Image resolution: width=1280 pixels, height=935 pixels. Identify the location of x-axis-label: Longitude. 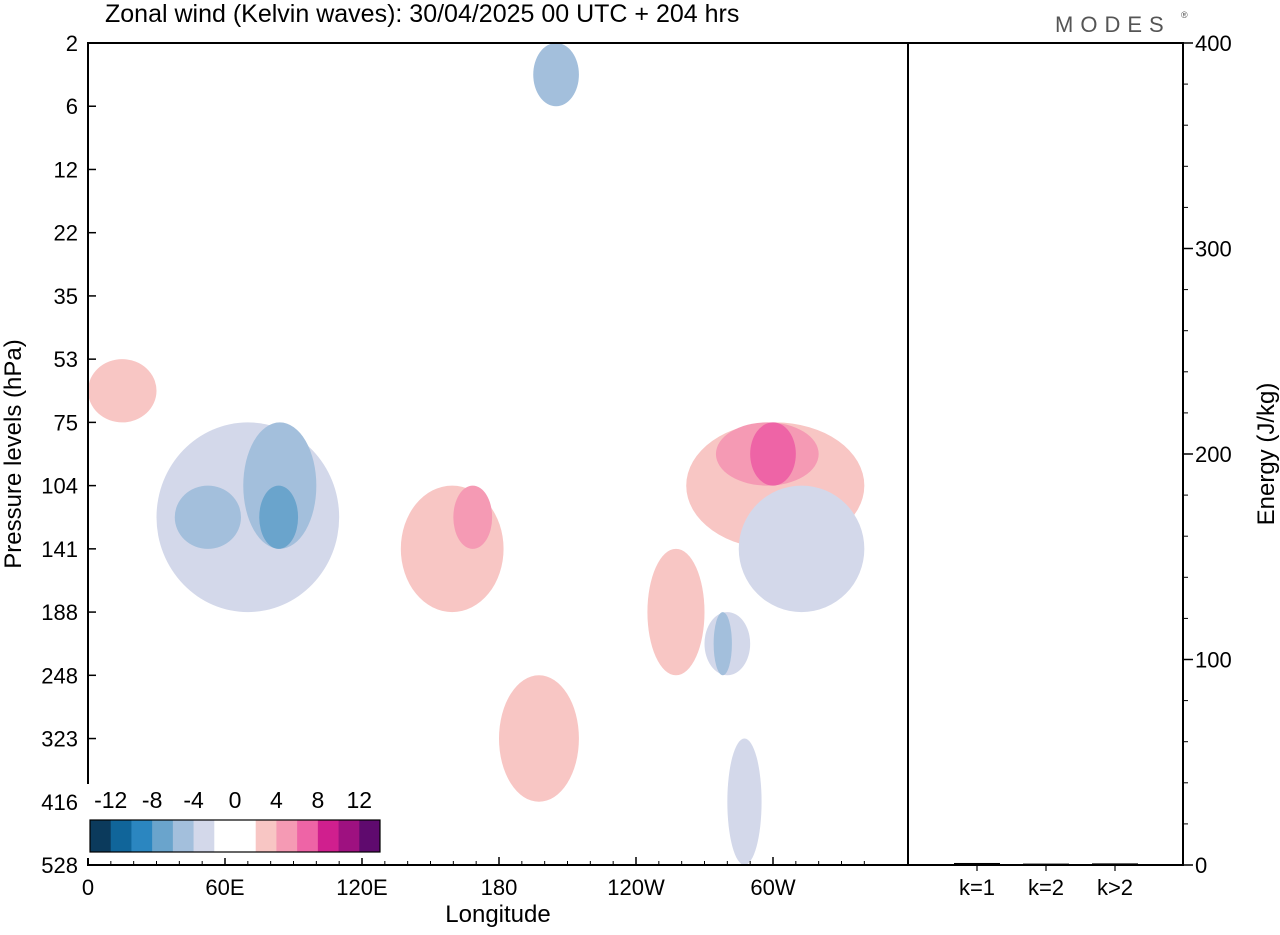
(497, 914).